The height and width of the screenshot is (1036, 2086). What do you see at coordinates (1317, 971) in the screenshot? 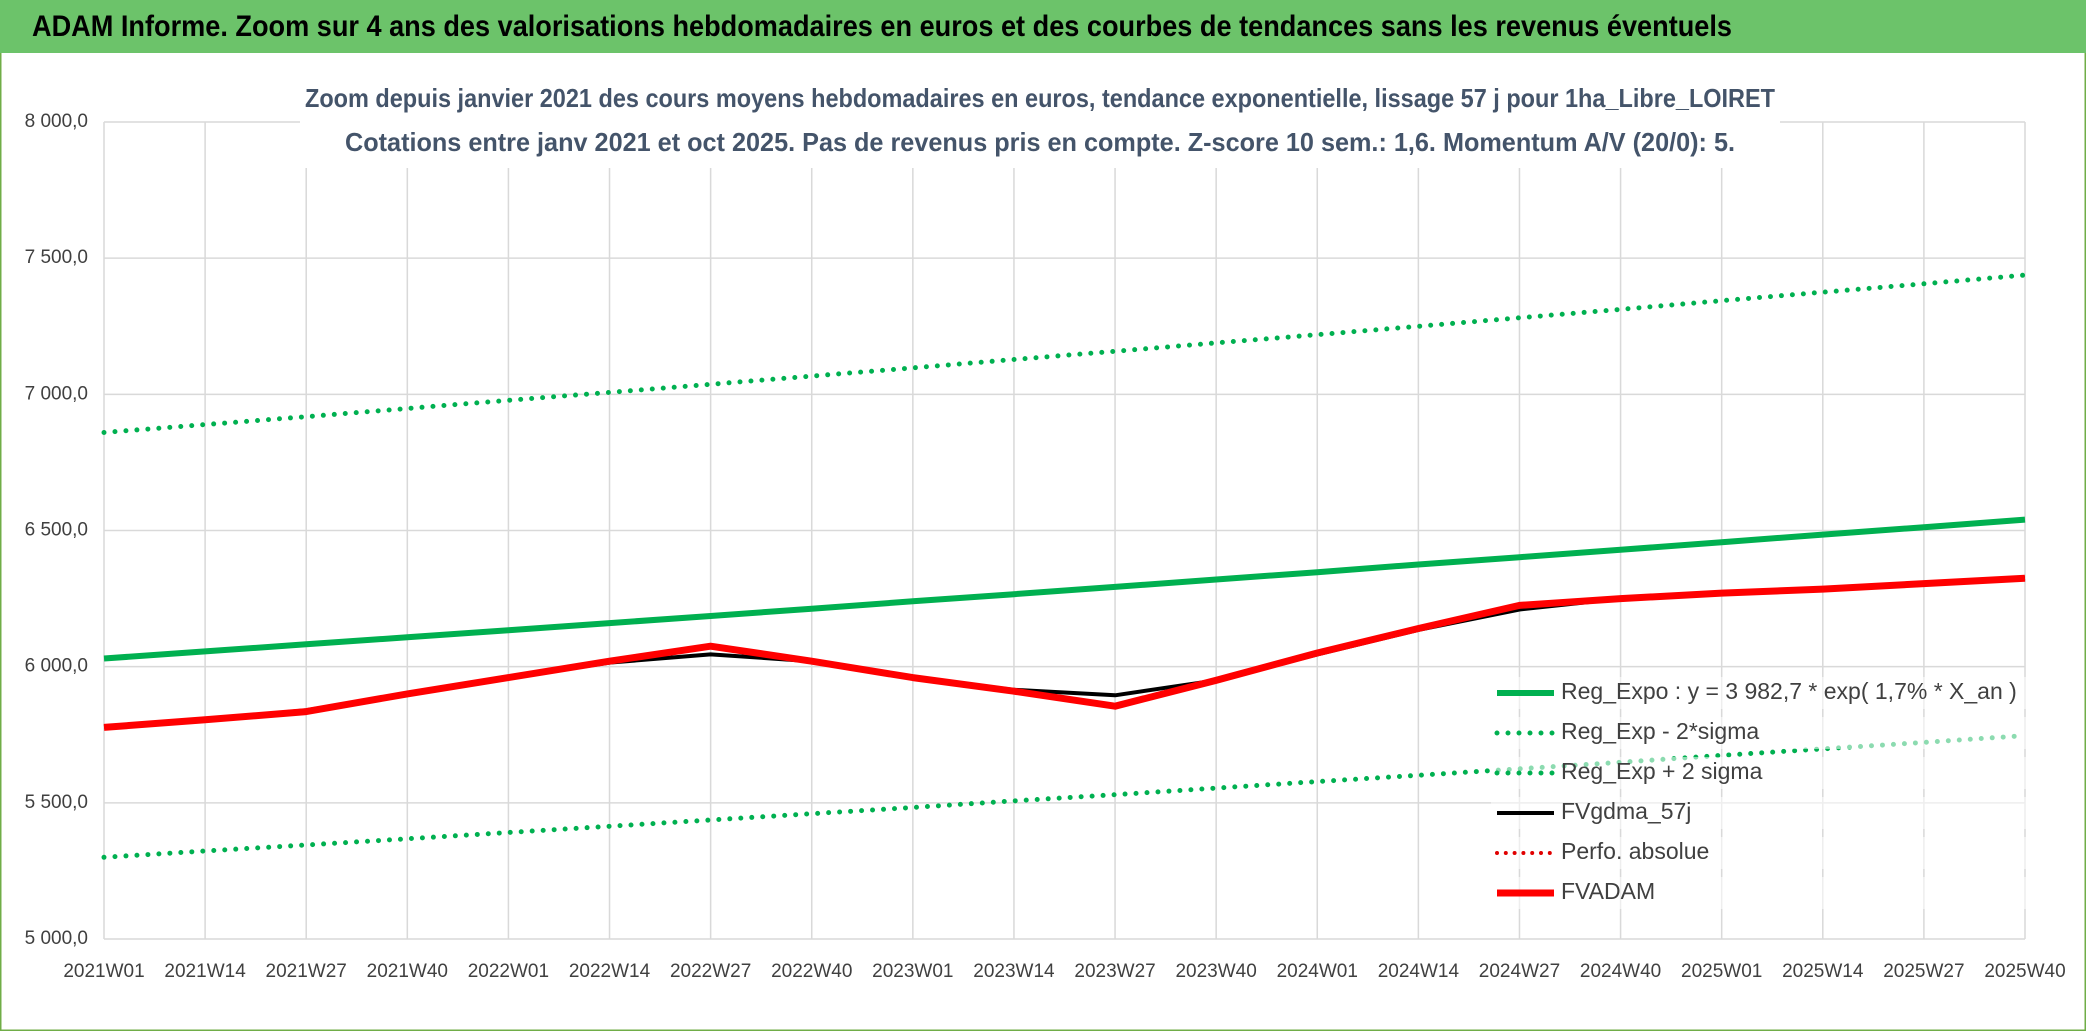
I see `x-tick-label: 2024W01` at bounding box center [1317, 971].